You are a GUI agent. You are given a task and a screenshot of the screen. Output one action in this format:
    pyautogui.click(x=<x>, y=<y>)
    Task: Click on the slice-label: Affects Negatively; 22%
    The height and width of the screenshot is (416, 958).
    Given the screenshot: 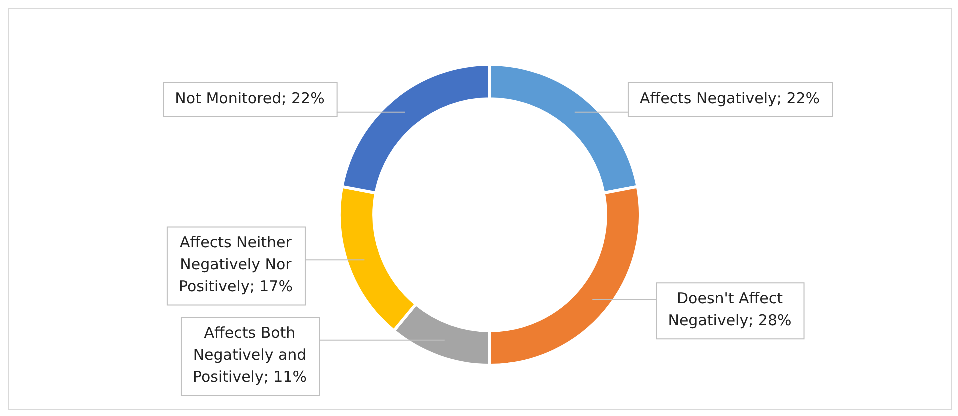 What is the action you would take?
    pyautogui.click(x=730, y=98)
    